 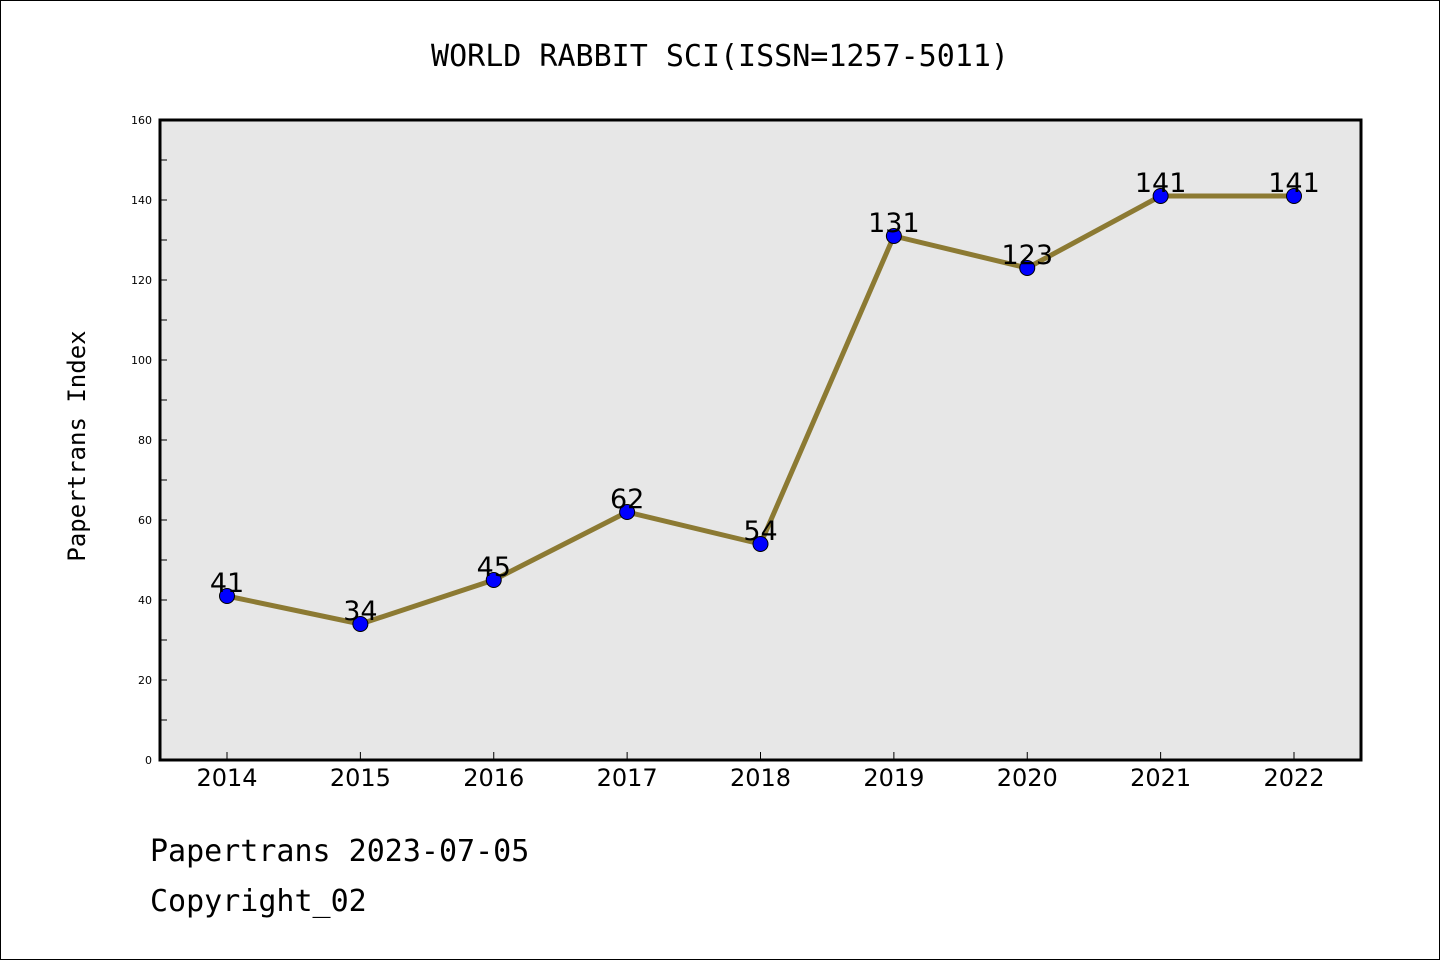 What do you see at coordinates (360, 611) in the screenshot?
I see `data-label: 34` at bounding box center [360, 611].